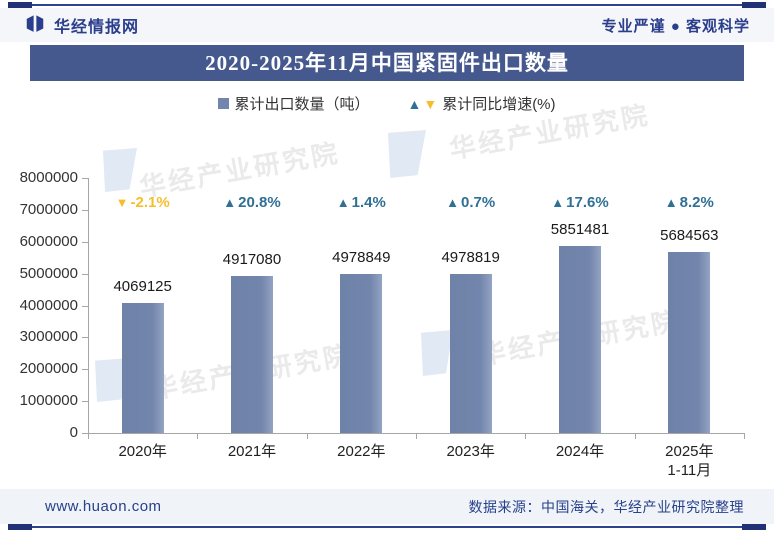 The height and width of the screenshot is (539, 774). Describe the element at coordinates (48, 273) in the screenshot. I see `y-axis-label: 5000000` at that location.